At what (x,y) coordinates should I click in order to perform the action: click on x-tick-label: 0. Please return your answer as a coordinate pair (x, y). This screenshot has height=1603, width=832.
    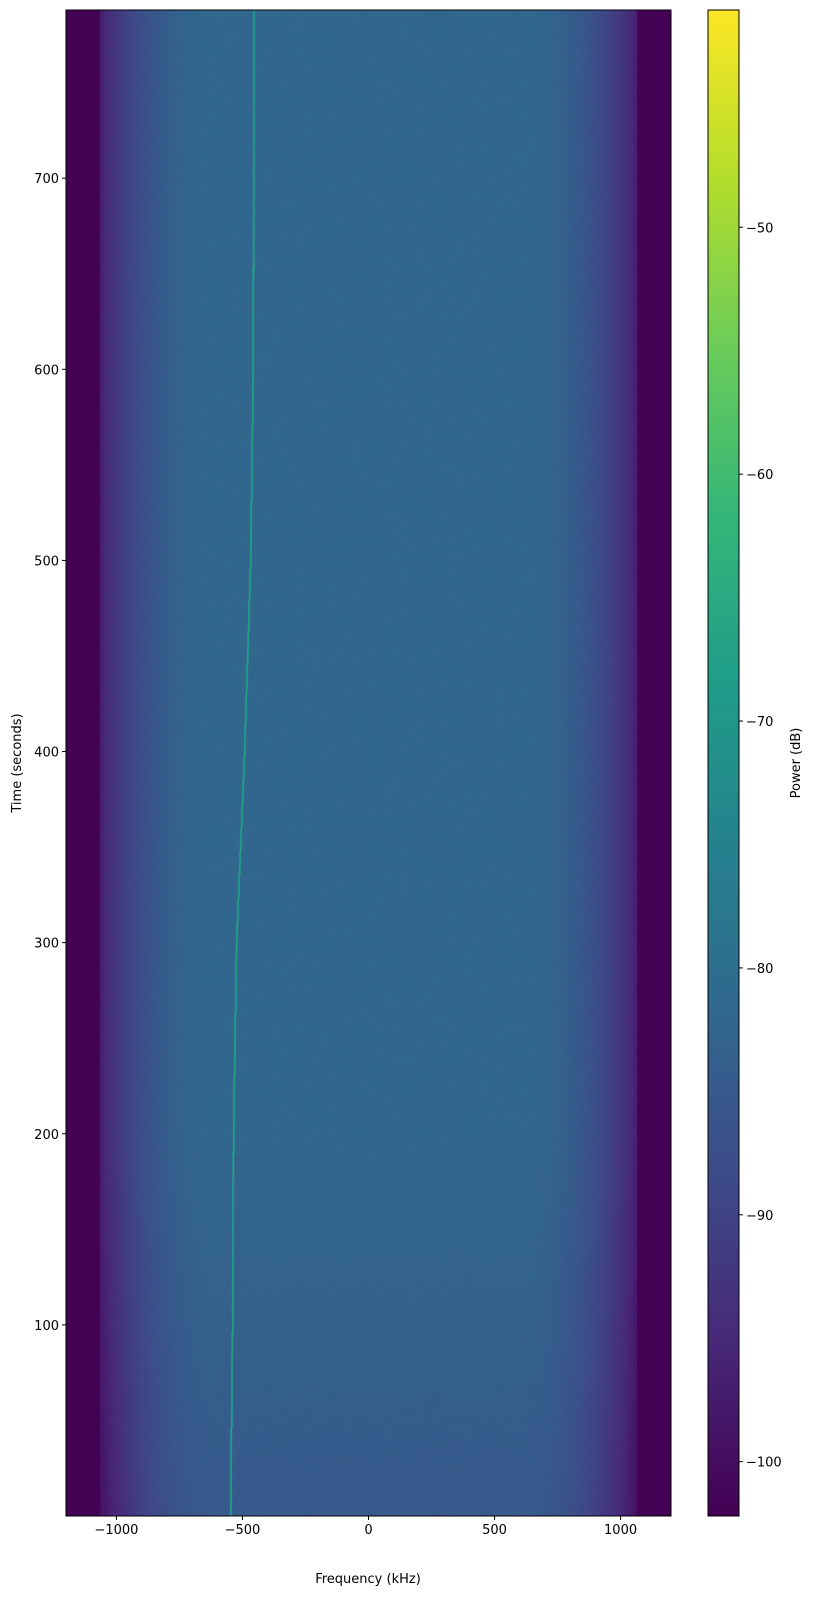
    Looking at the image, I should click on (368, 1530).